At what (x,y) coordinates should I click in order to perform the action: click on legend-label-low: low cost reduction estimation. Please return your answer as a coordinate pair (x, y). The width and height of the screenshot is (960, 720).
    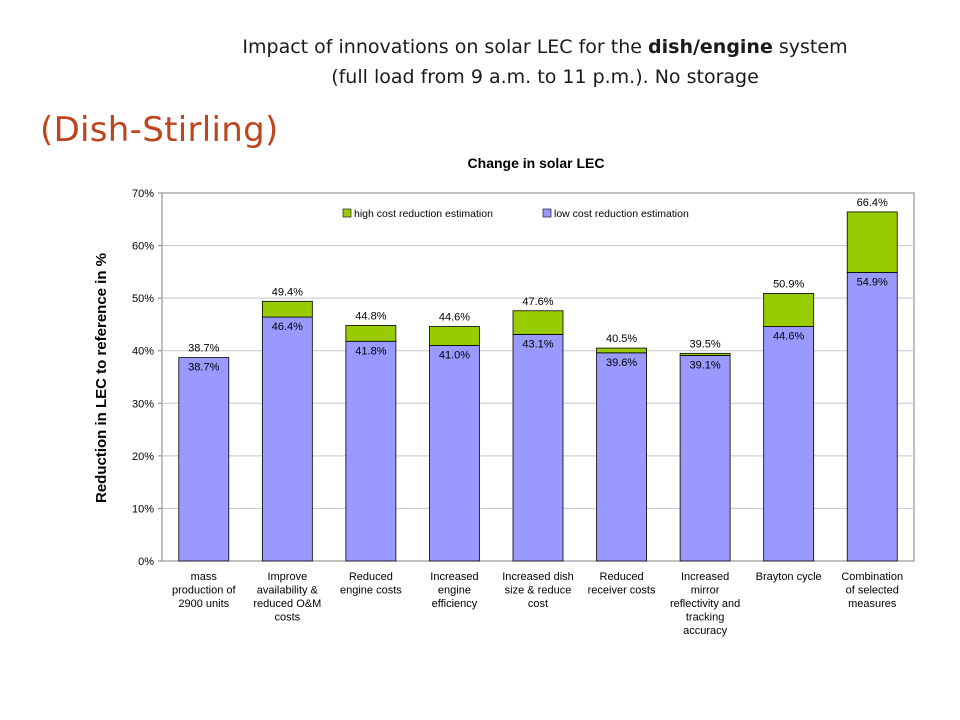
    Looking at the image, I should click on (621, 214).